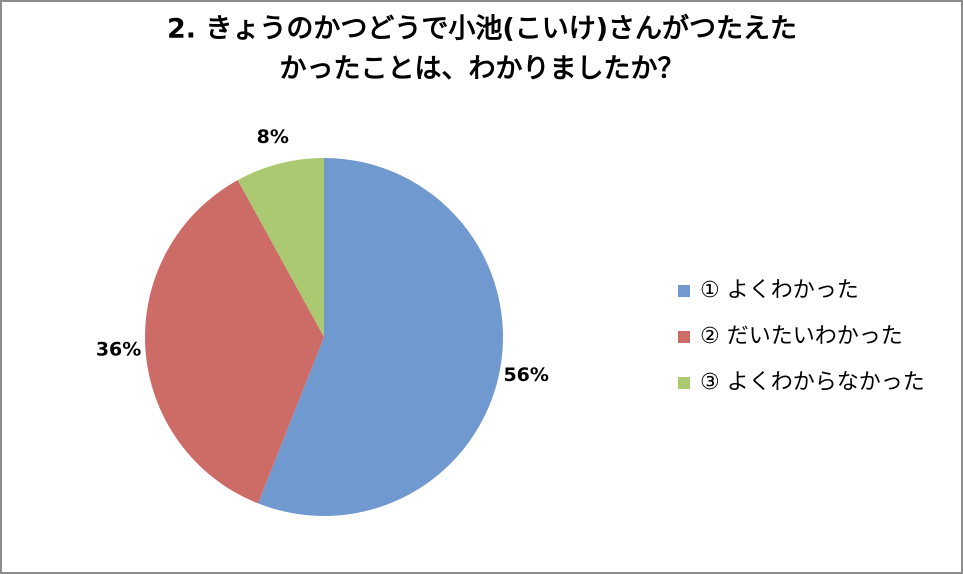  What do you see at coordinates (118, 349) in the screenshot?
I see `data-label: 36%` at bounding box center [118, 349].